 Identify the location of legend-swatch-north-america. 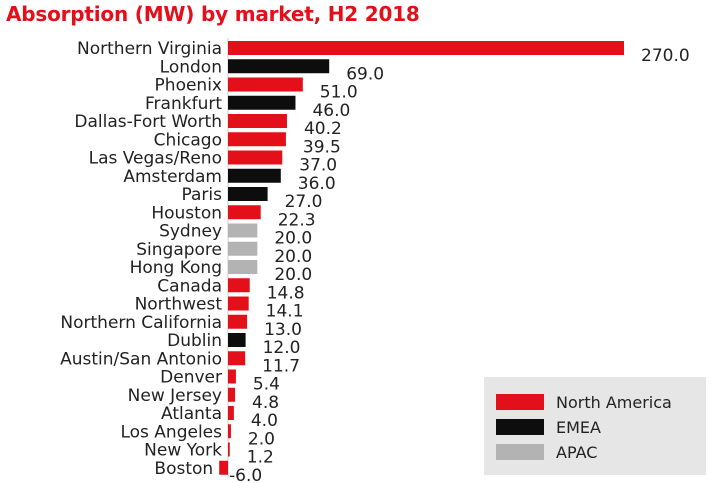
(520, 402).